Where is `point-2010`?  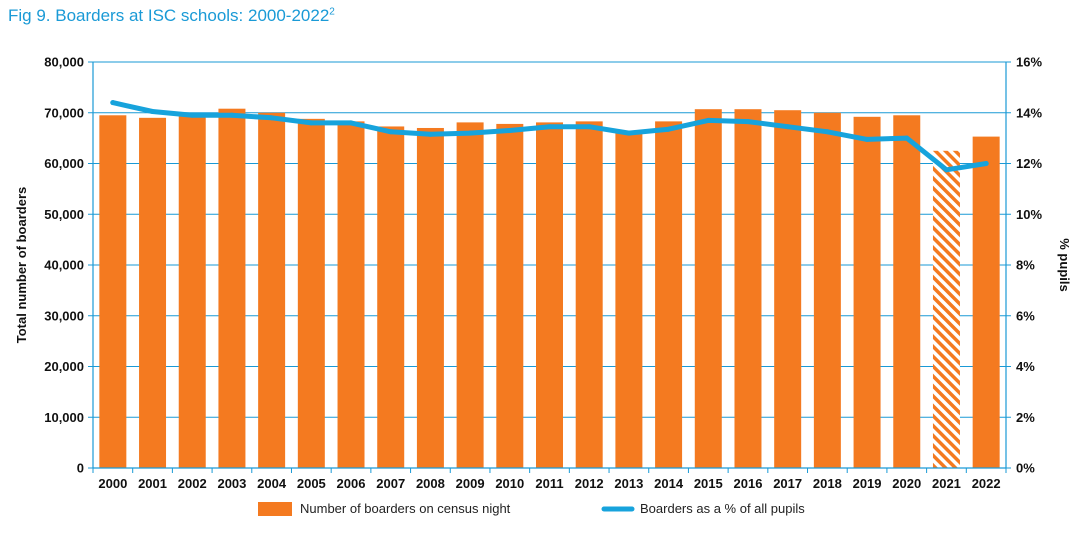 point-2010 is located at coordinates (510, 131).